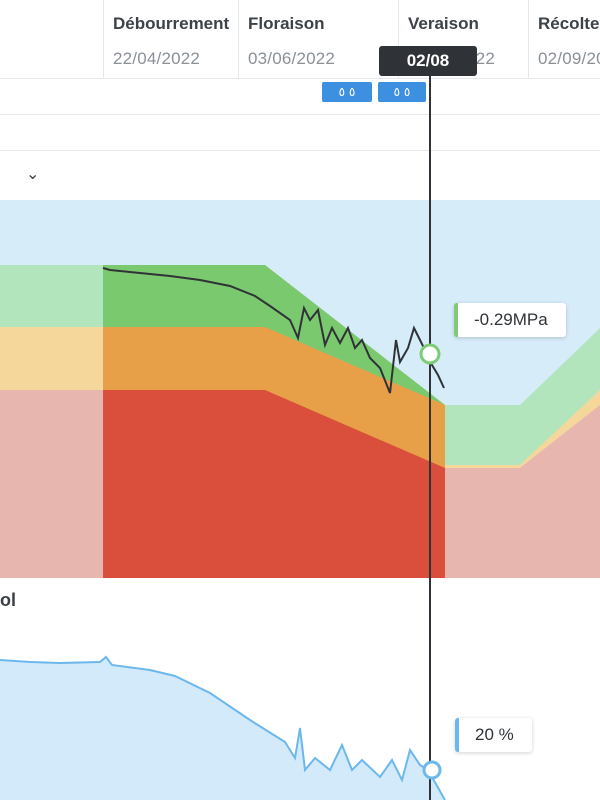 The height and width of the screenshot is (800, 600). Describe the element at coordinates (493, 735) in the screenshot. I see `soil-moisture-readout: 20 %` at that location.